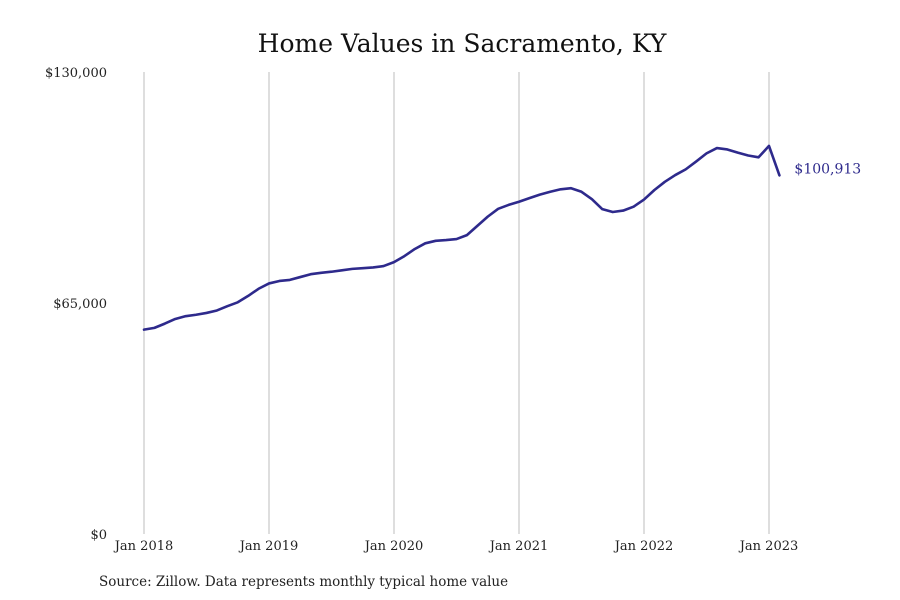  Describe the element at coordinates (768, 546) in the screenshot. I see `x-tick-label: Jan 2023` at that location.